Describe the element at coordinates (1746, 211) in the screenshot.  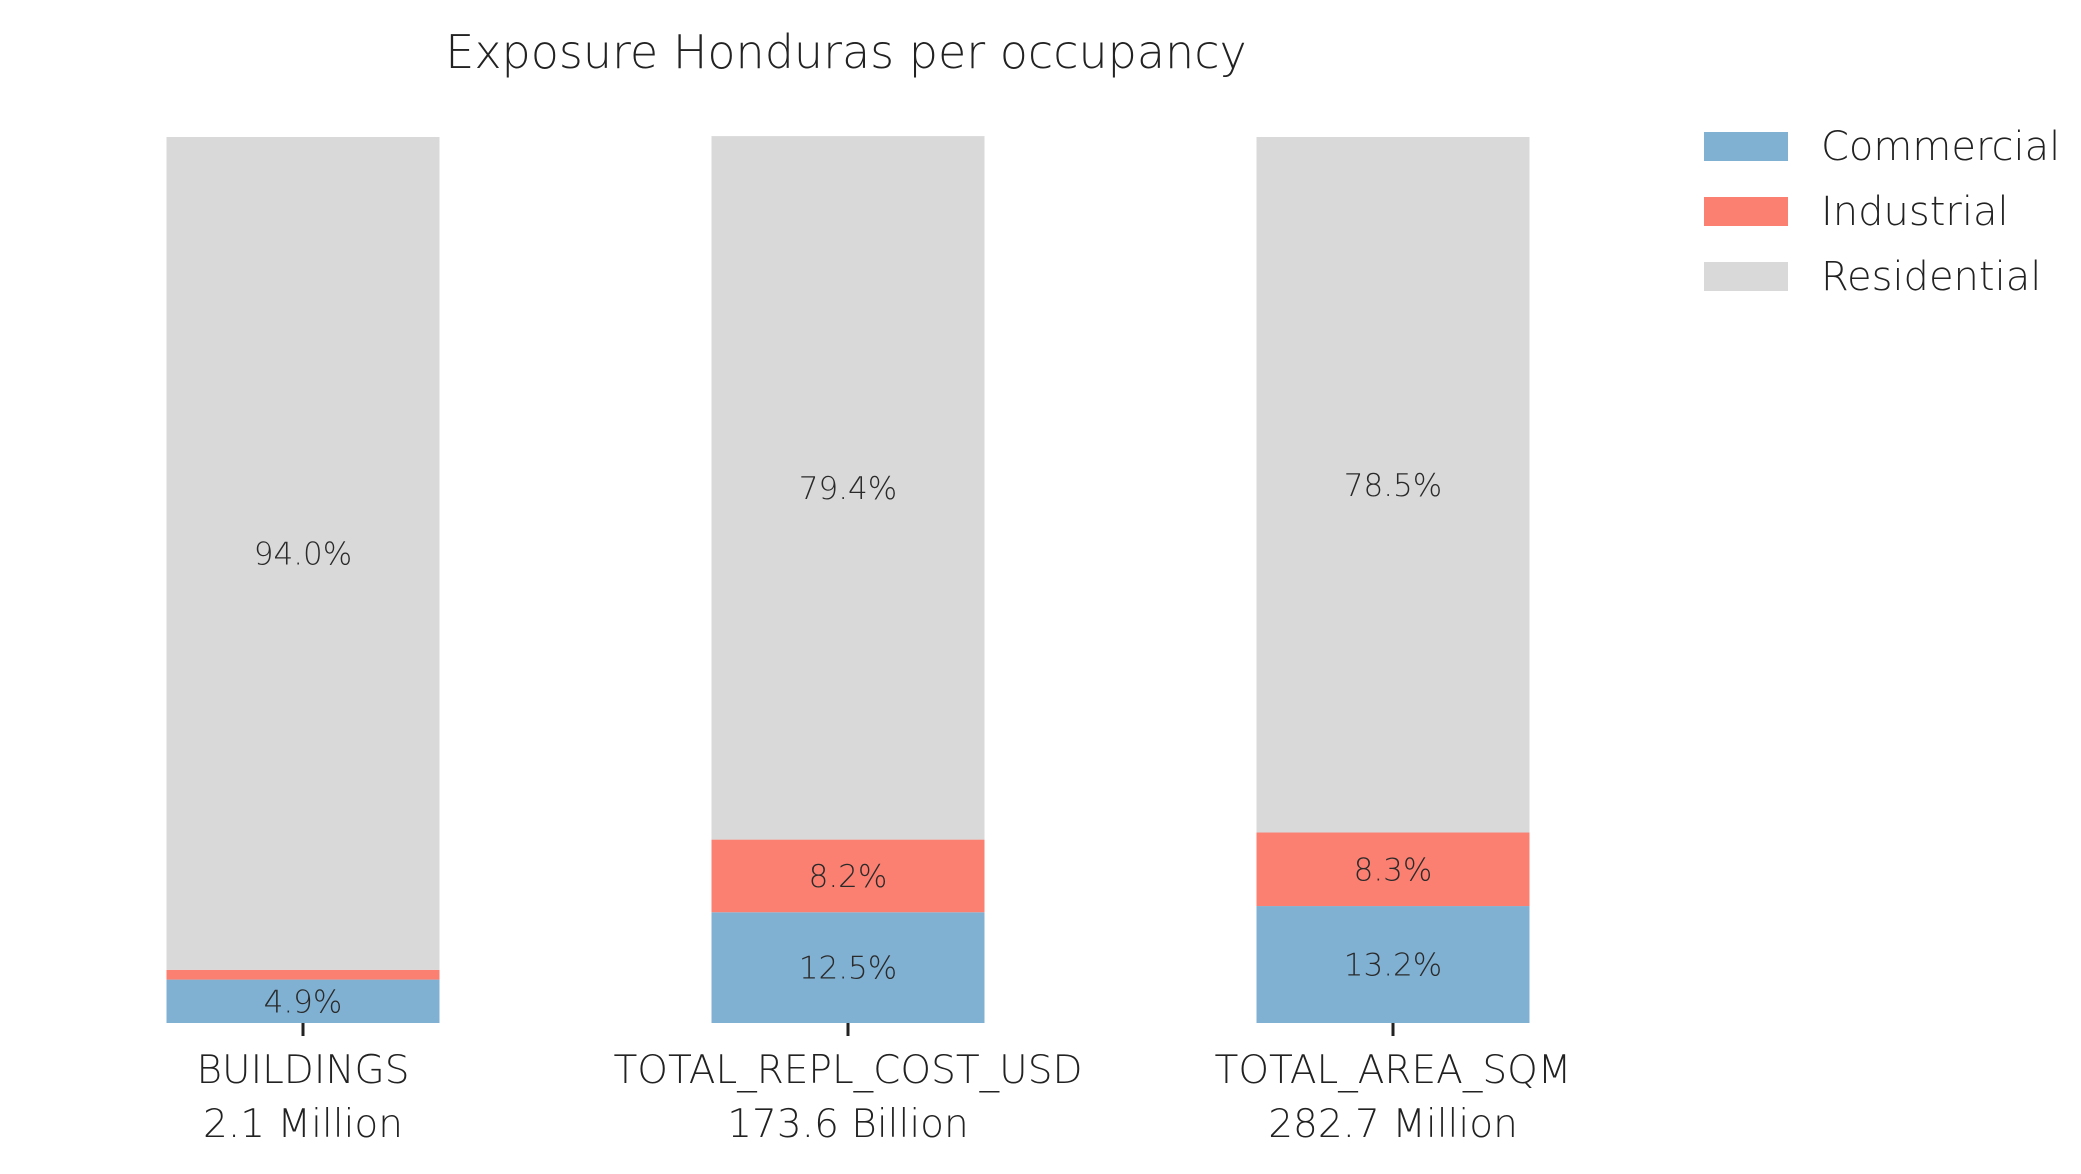
I see `legend-swatch-industrial` at that location.